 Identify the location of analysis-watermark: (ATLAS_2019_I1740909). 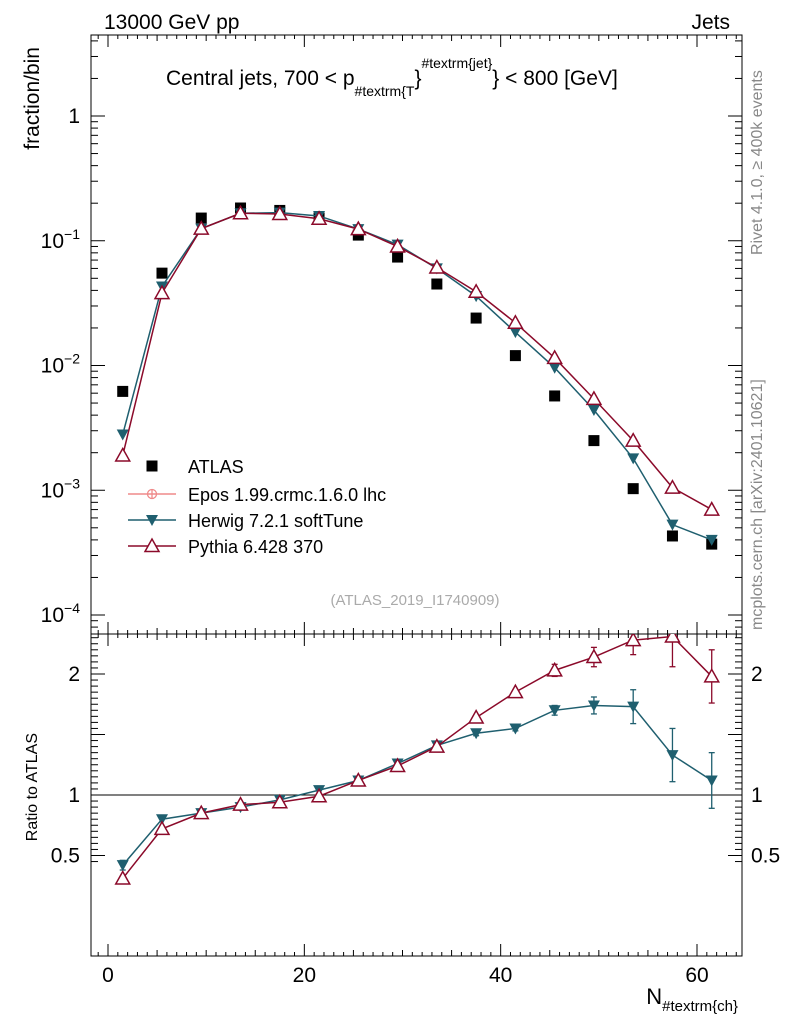
(414, 600).